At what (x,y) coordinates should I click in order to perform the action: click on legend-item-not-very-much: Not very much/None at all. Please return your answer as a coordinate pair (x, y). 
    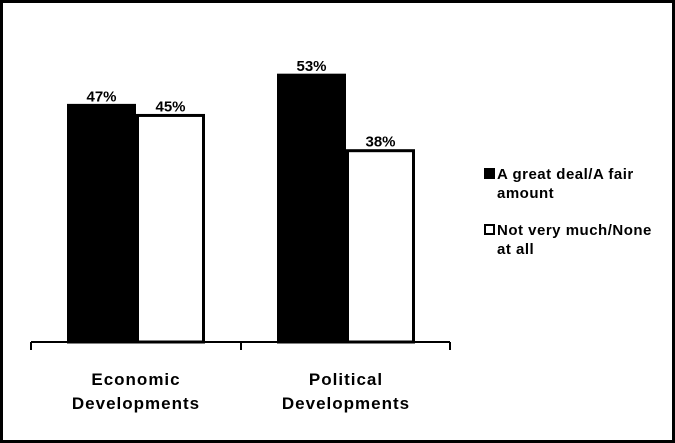
    Looking at the image, I should click on (576, 240).